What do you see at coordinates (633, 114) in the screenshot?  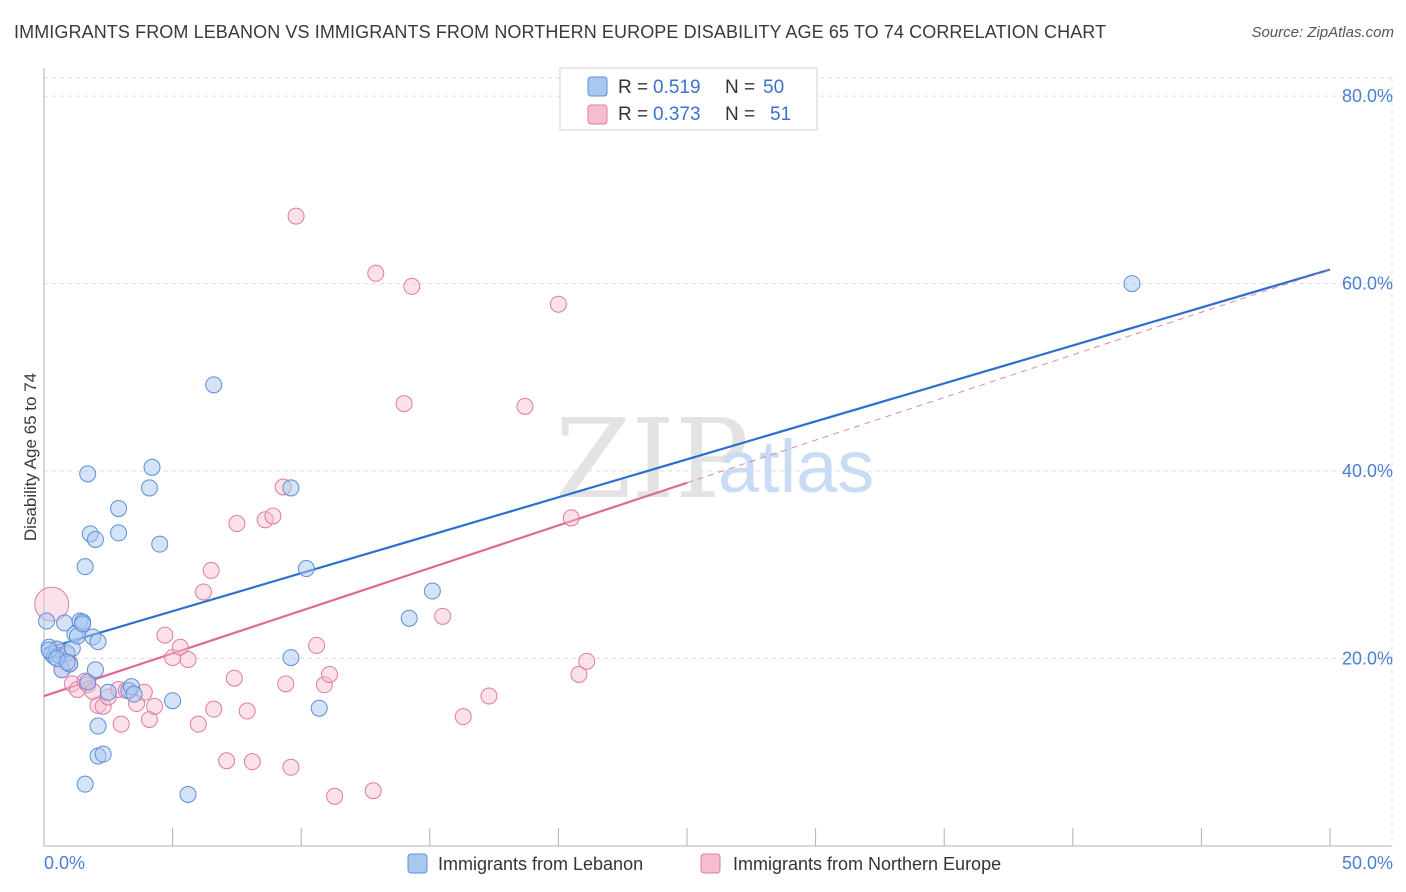 I see `legend-r-label-pink: R =` at bounding box center [633, 114].